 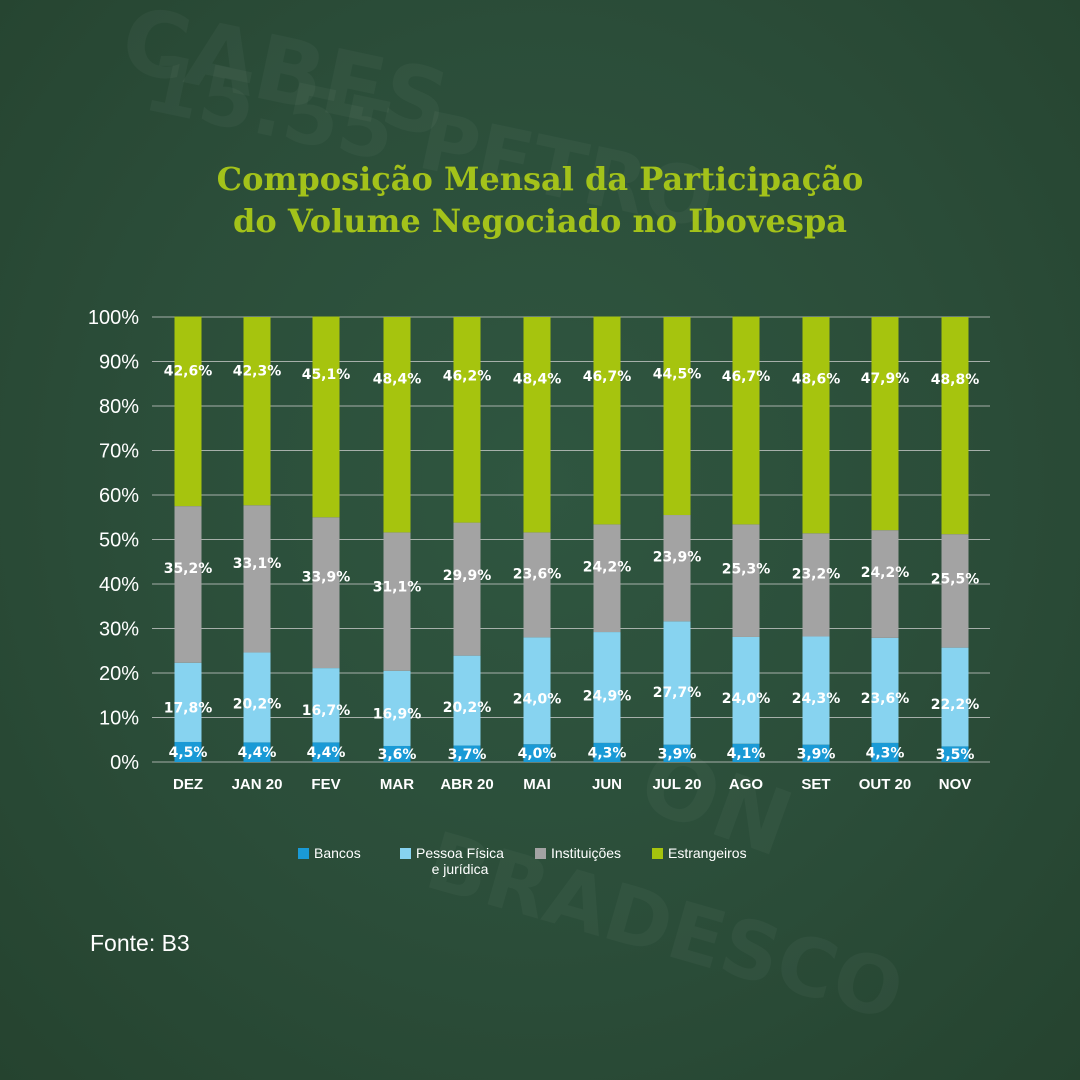 I want to click on data-label: 20,2%, so click(x=257, y=705).